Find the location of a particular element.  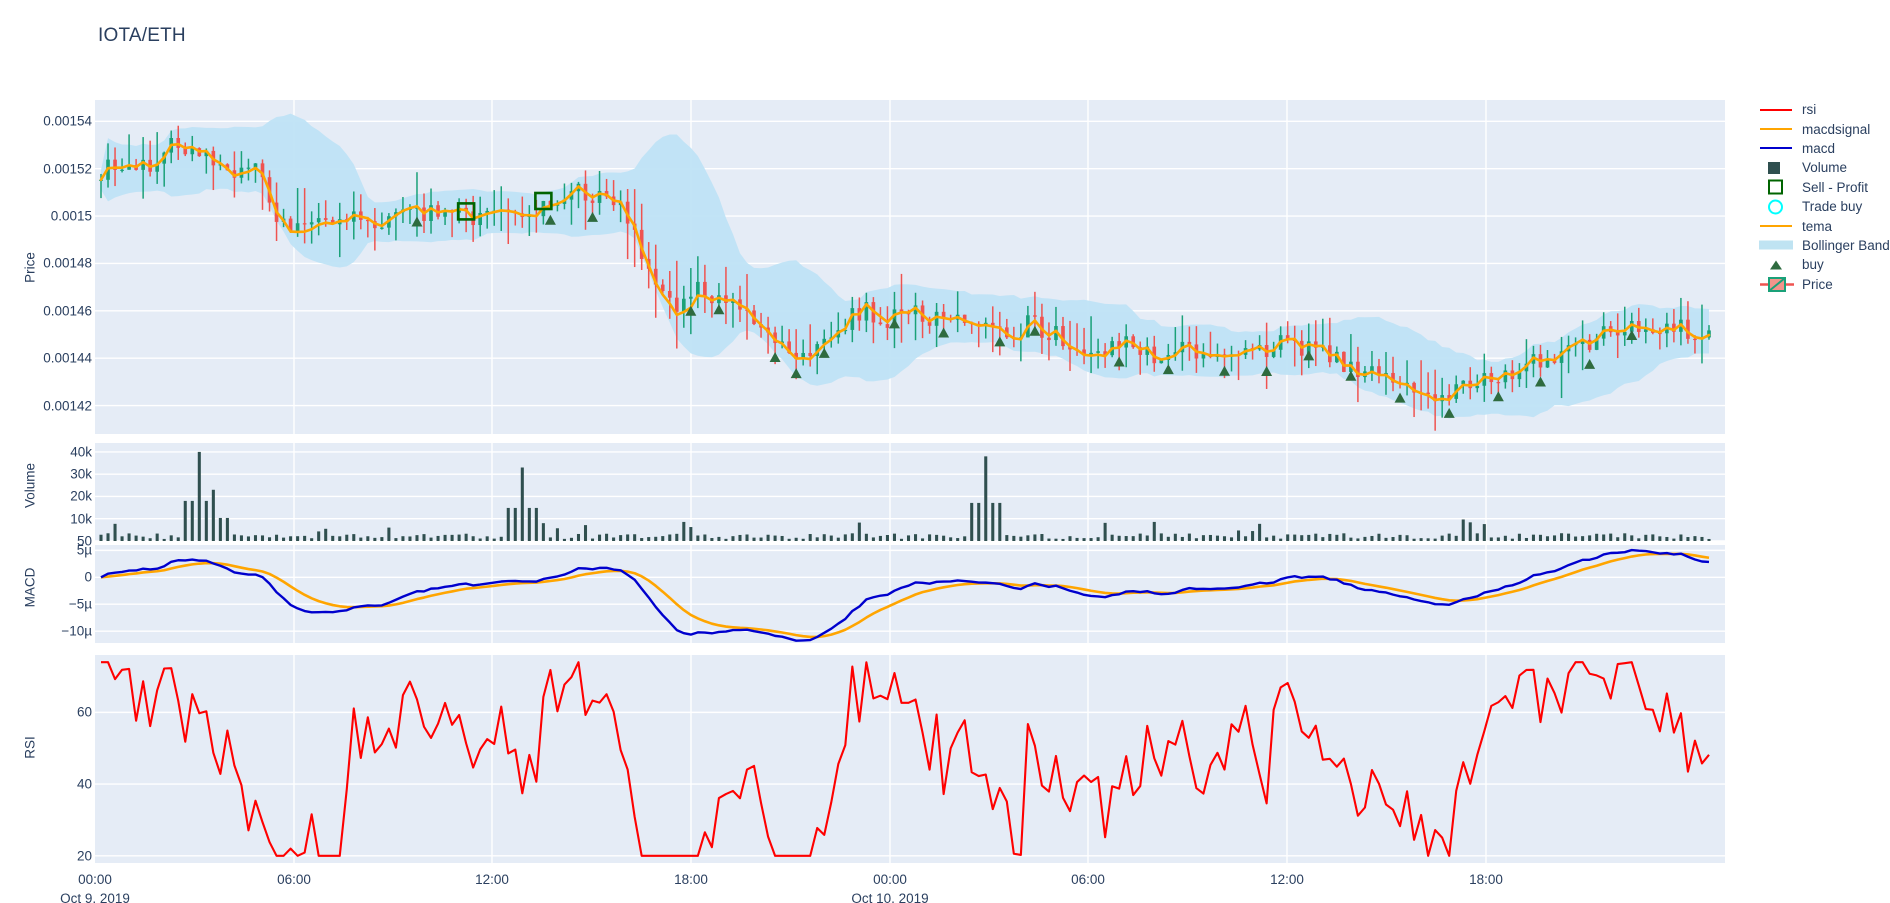

y-axis-tick: 0.00144 is located at coordinates (67, 358).